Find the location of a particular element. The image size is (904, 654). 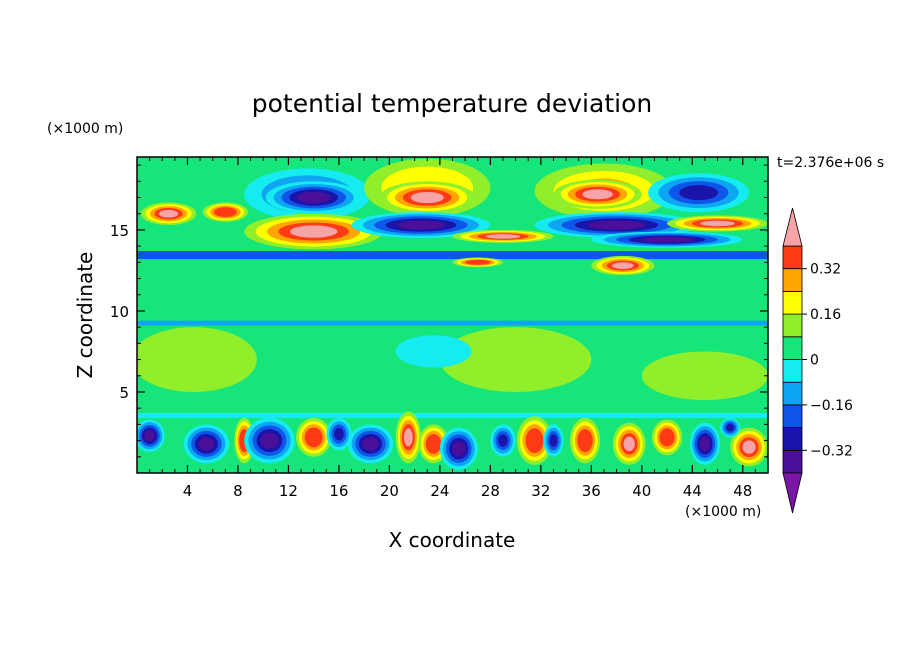

x-tick-label: 44 is located at coordinates (692, 491).